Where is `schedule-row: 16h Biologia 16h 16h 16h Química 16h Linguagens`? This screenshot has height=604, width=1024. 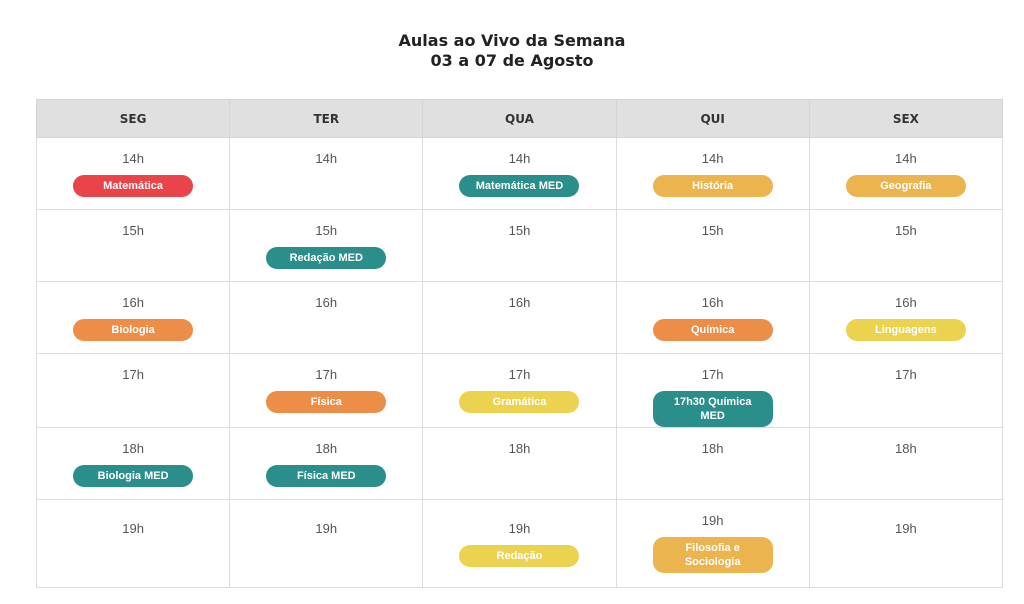 schedule-row: 16h Biologia 16h 16h 16h Química 16h Linguagens is located at coordinates (519, 317).